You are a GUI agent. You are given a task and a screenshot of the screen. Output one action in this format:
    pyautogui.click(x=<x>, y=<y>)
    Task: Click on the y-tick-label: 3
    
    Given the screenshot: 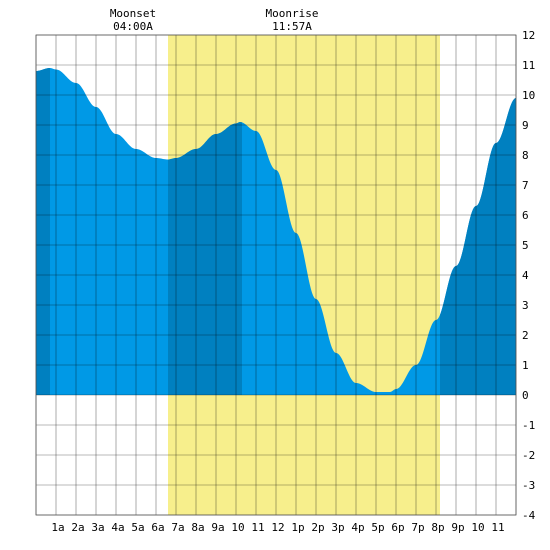 What is the action you would take?
    pyautogui.click(x=525, y=305)
    